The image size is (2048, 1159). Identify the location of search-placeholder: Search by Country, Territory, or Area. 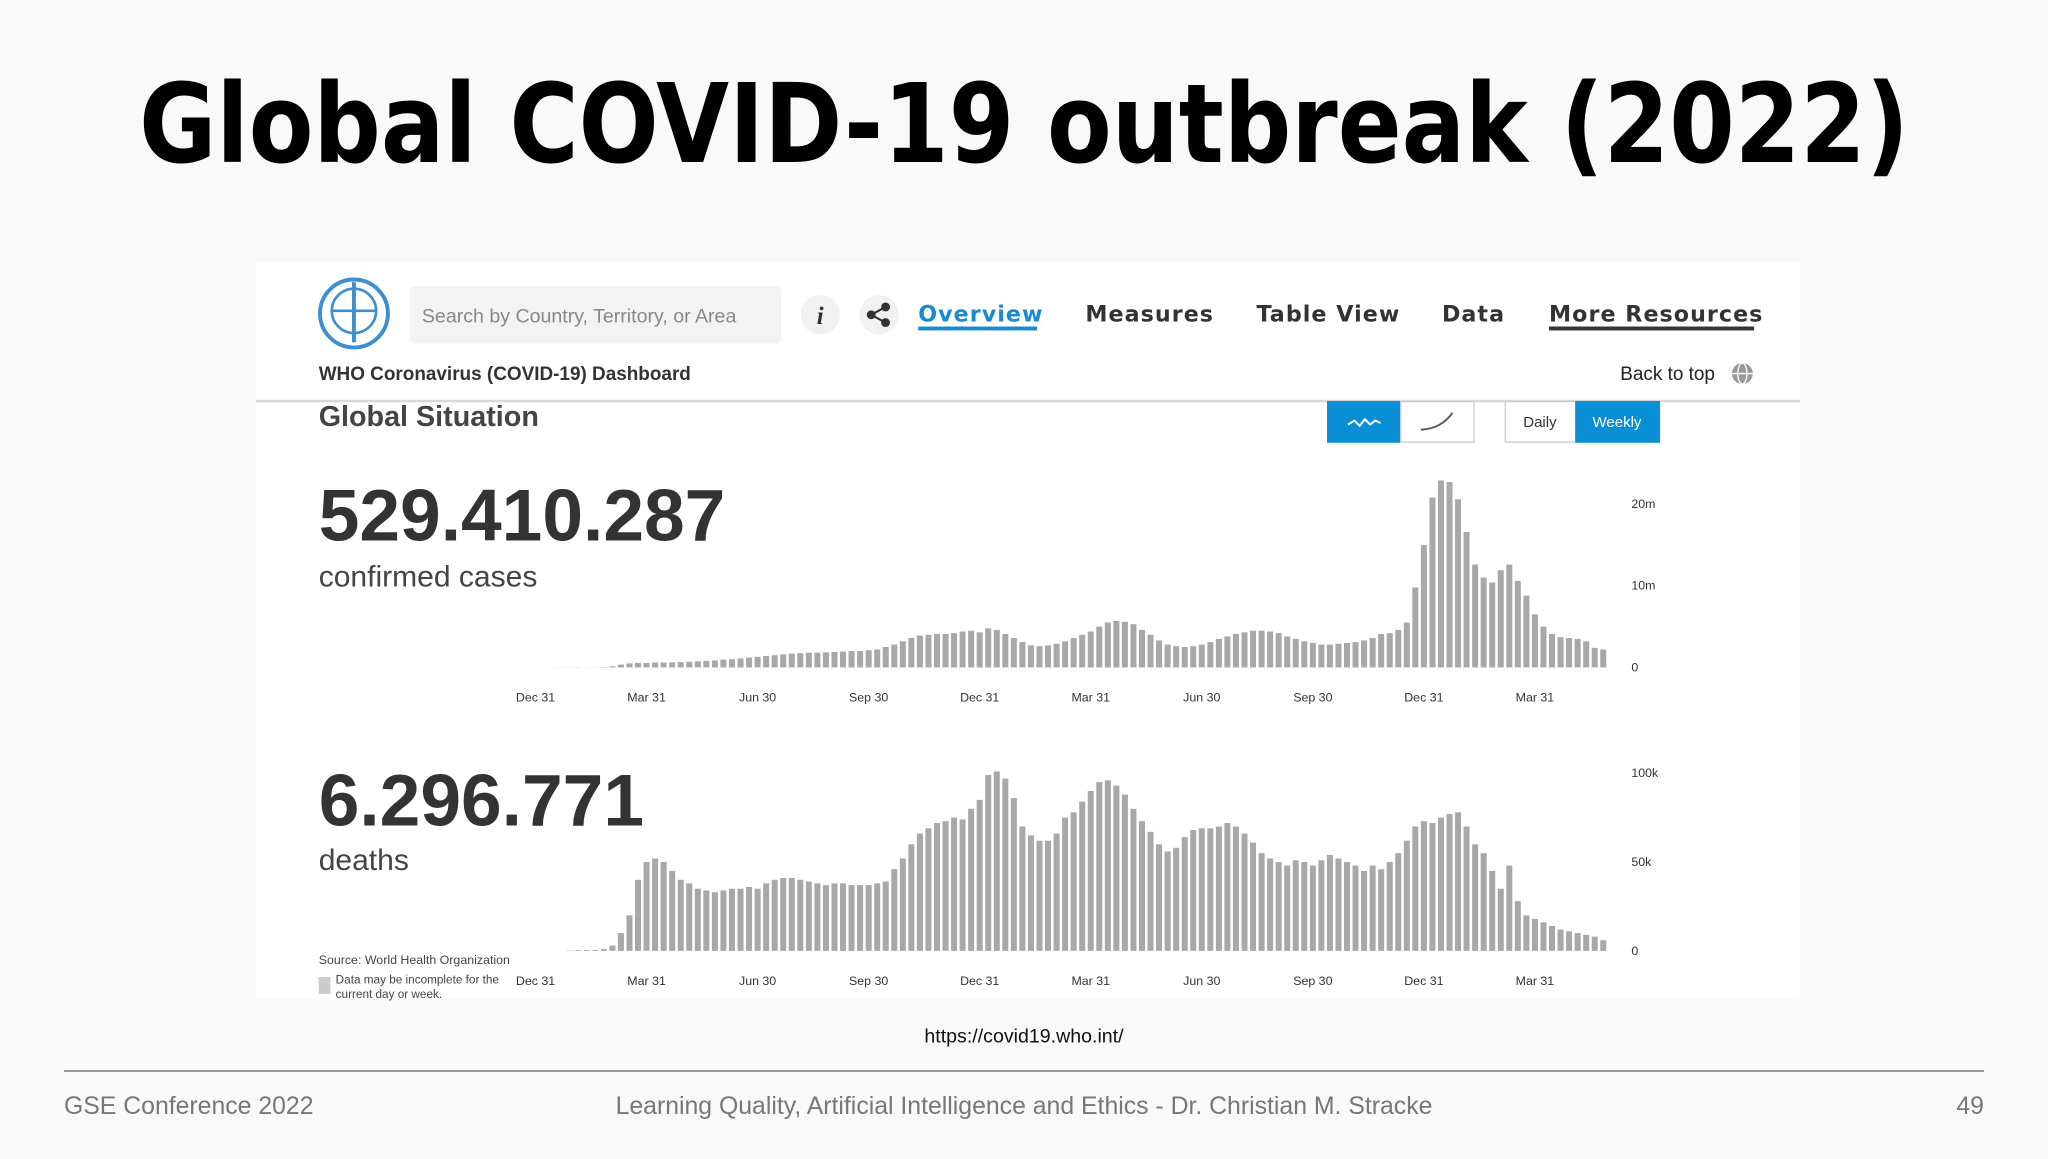
(579, 317).